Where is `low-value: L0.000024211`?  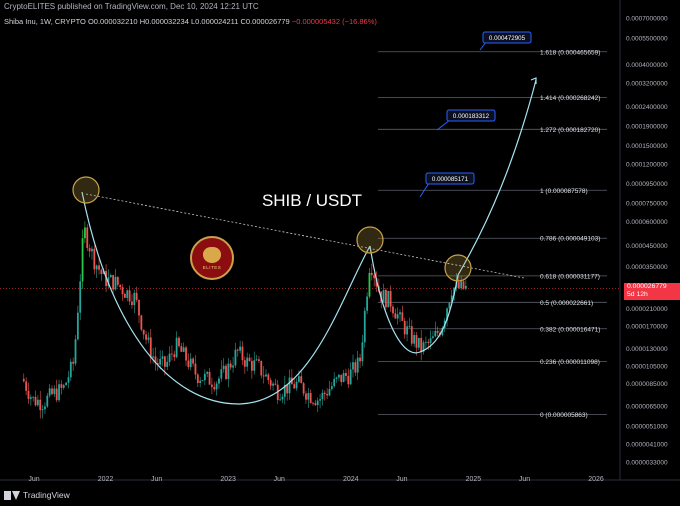 low-value: L0.000024211 is located at coordinates (215, 21).